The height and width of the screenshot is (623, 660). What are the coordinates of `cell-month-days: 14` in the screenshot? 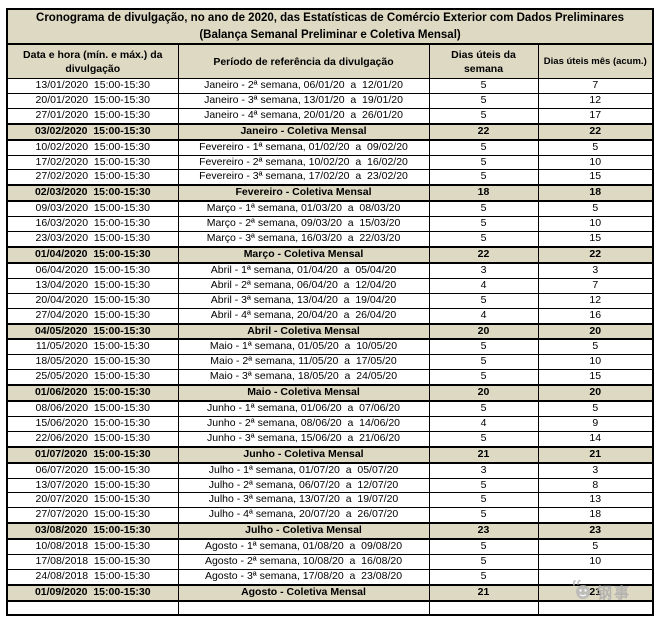 It's located at (595, 439).